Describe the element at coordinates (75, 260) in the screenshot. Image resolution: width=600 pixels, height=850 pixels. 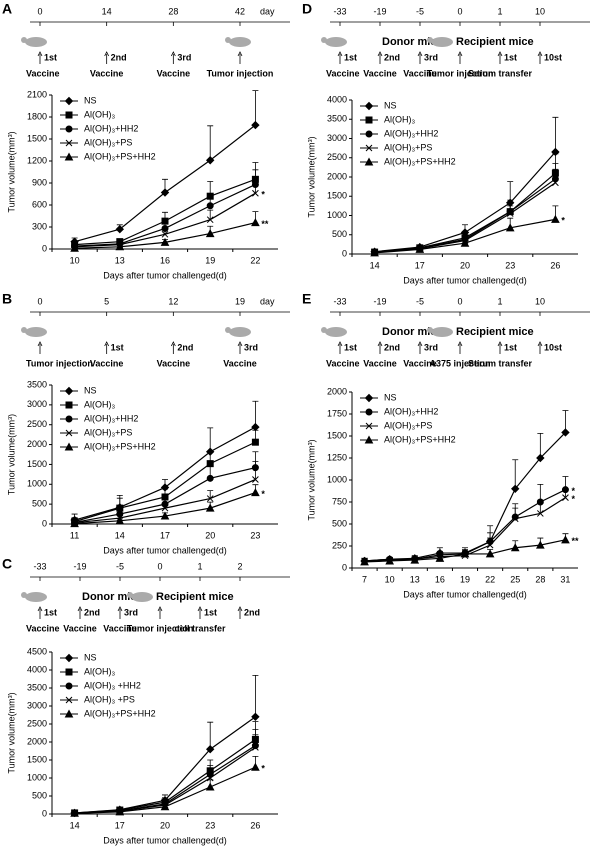
I see `x-tick-label: 10` at that location.